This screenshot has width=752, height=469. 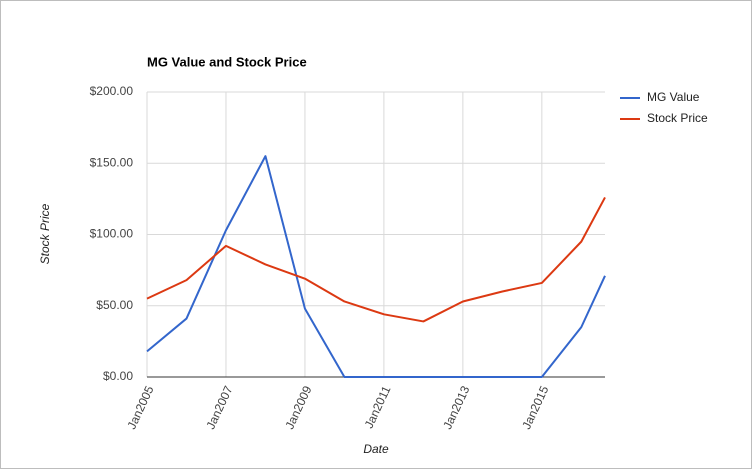 What do you see at coordinates (118, 376) in the screenshot?
I see `y-tick-label: $0.00` at bounding box center [118, 376].